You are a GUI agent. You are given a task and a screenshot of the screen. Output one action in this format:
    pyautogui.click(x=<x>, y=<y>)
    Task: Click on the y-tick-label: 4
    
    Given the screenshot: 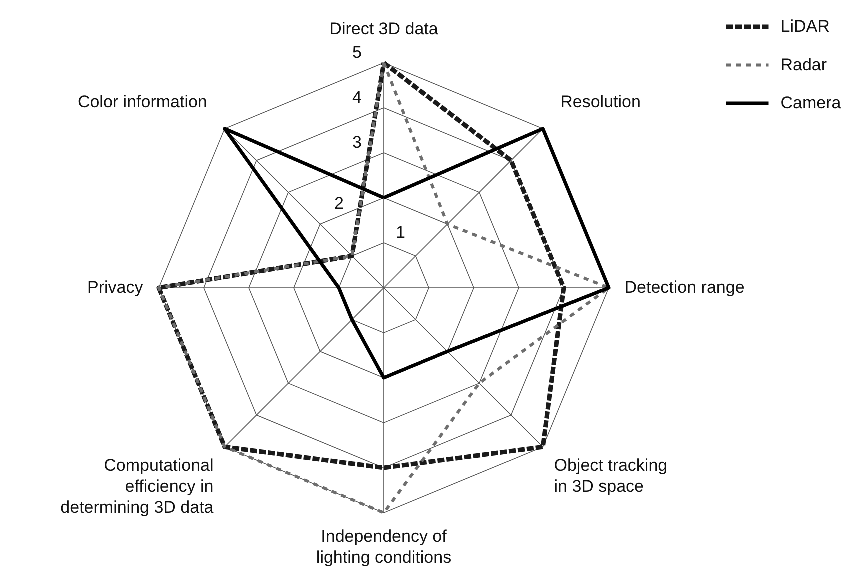 What is the action you would take?
    pyautogui.click(x=357, y=97)
    